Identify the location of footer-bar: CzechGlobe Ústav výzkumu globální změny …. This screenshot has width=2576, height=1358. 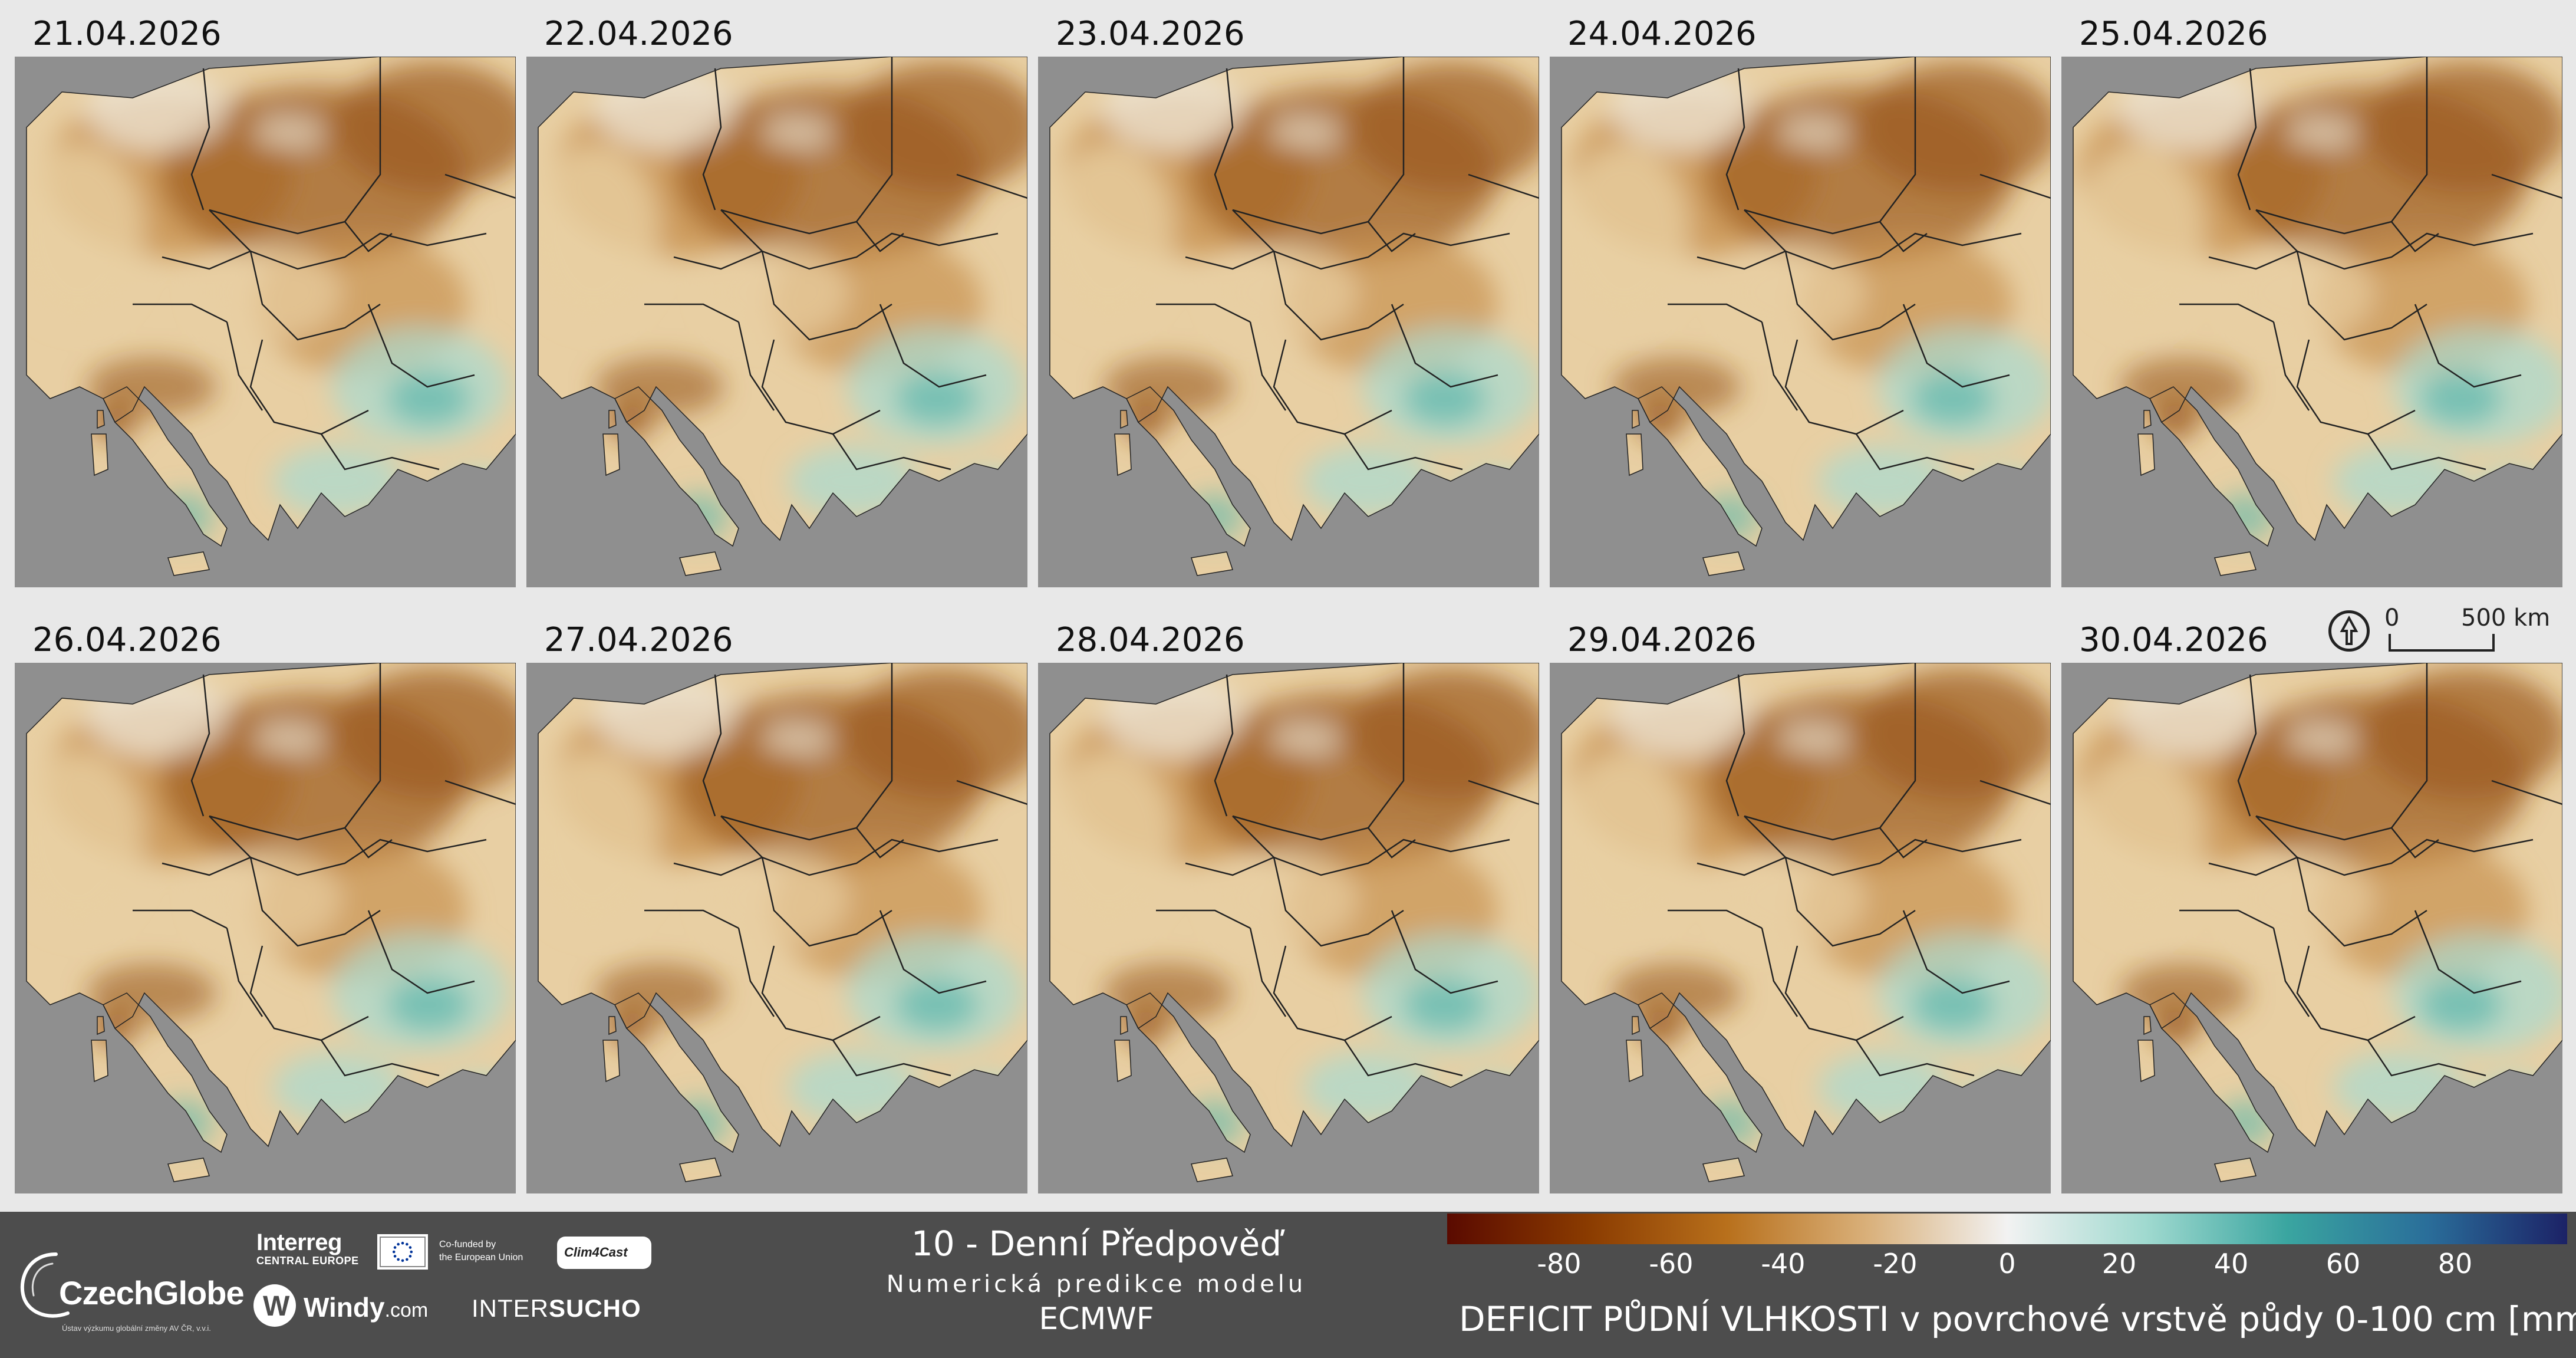
(1288, 1285).